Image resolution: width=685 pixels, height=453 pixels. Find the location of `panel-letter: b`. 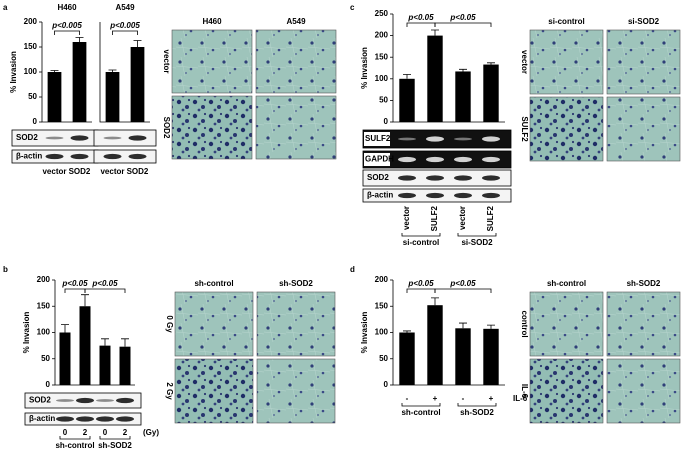

panel-letter: b is located at coordinates (5, 269).